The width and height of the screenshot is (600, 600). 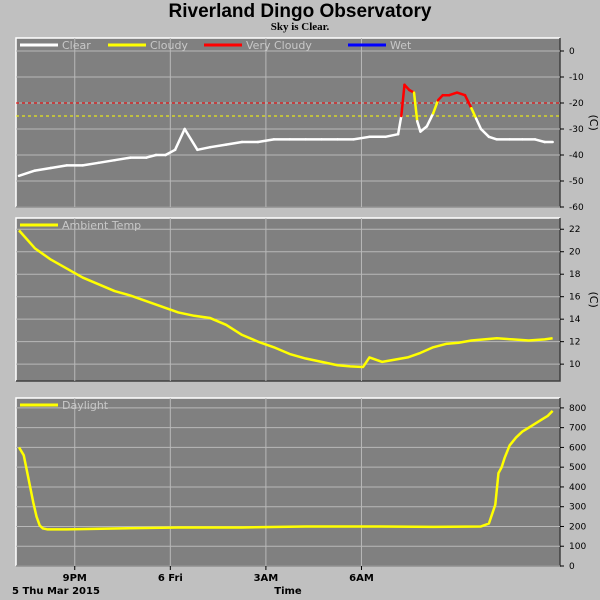 What do you see at coordinates (574, 343) in the screenshot?
I see `ytick-label: 12` at bounding box center [574, 343].